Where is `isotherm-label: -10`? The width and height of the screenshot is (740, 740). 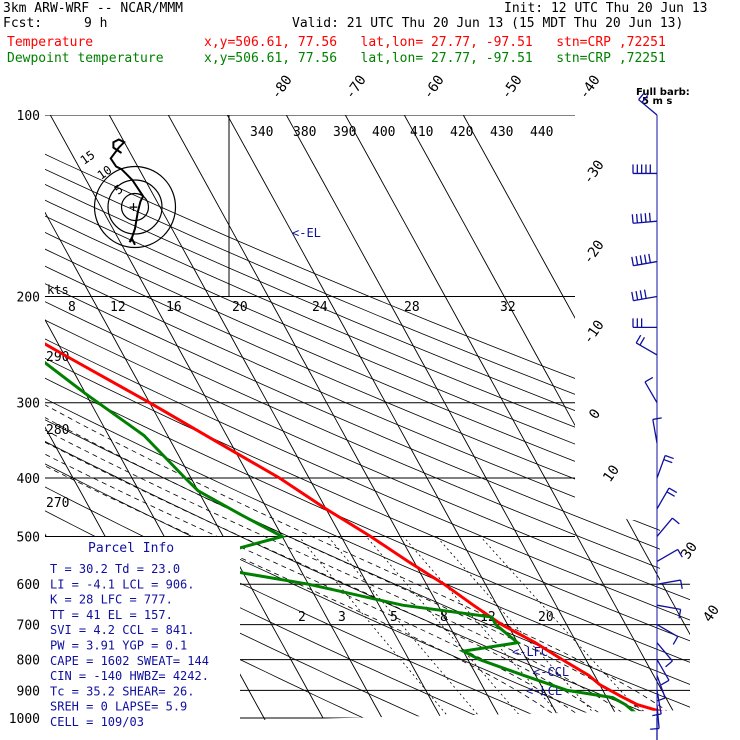 isotherm-label: -10 is located at coordinates (594, 332).